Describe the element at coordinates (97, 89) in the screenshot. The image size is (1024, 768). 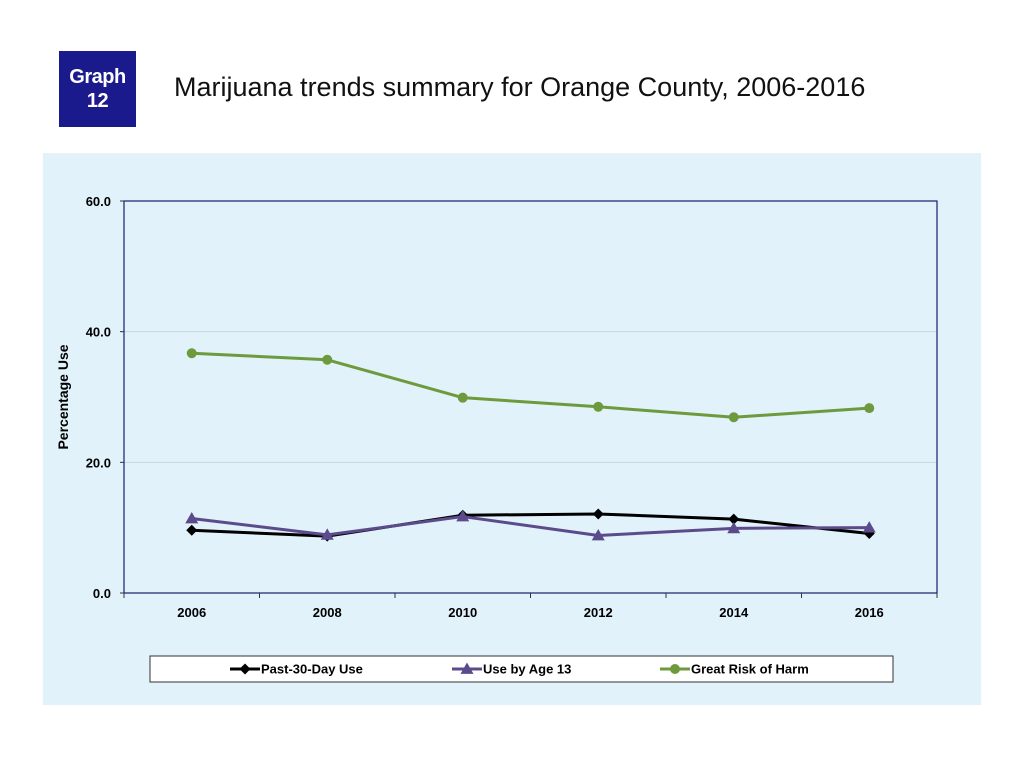
I see `graph-number-badge: Graph 12` at that location.